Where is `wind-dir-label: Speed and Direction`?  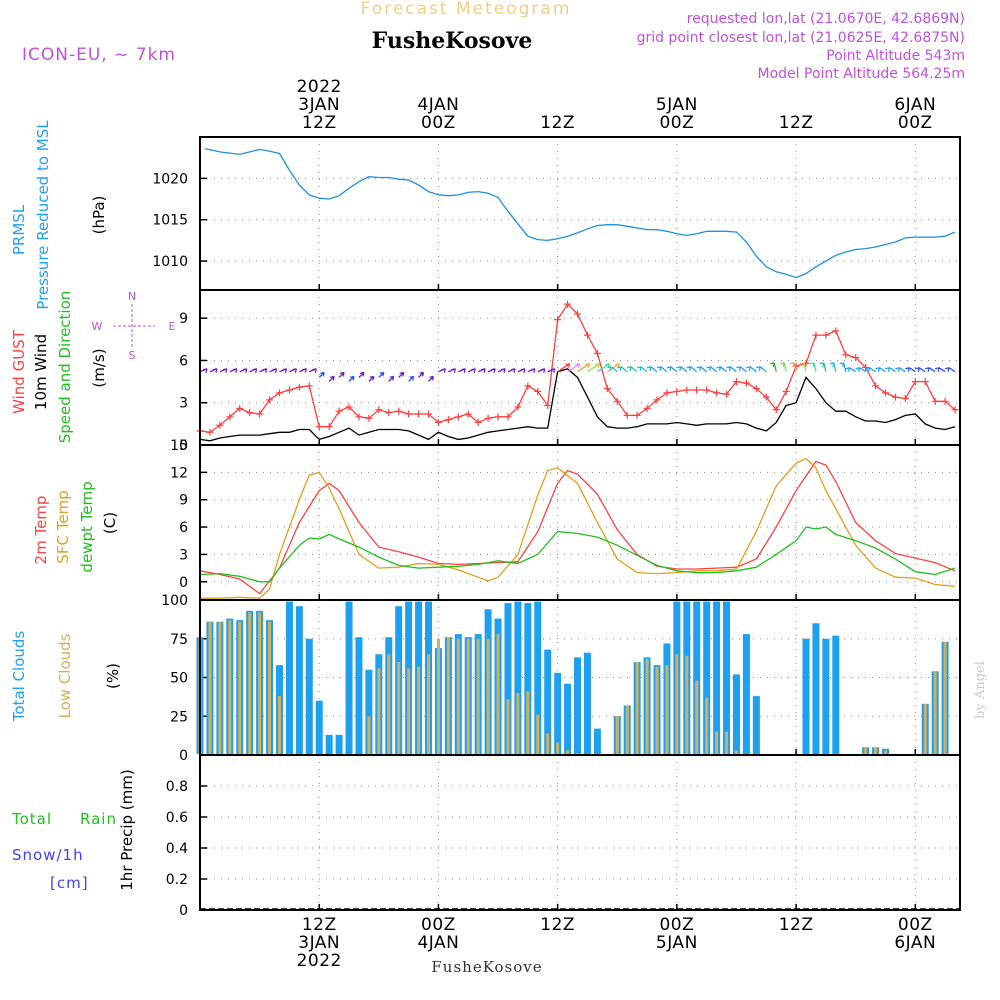 wind-dir-label: Speed and Direction is located at coordinates (65, 367).